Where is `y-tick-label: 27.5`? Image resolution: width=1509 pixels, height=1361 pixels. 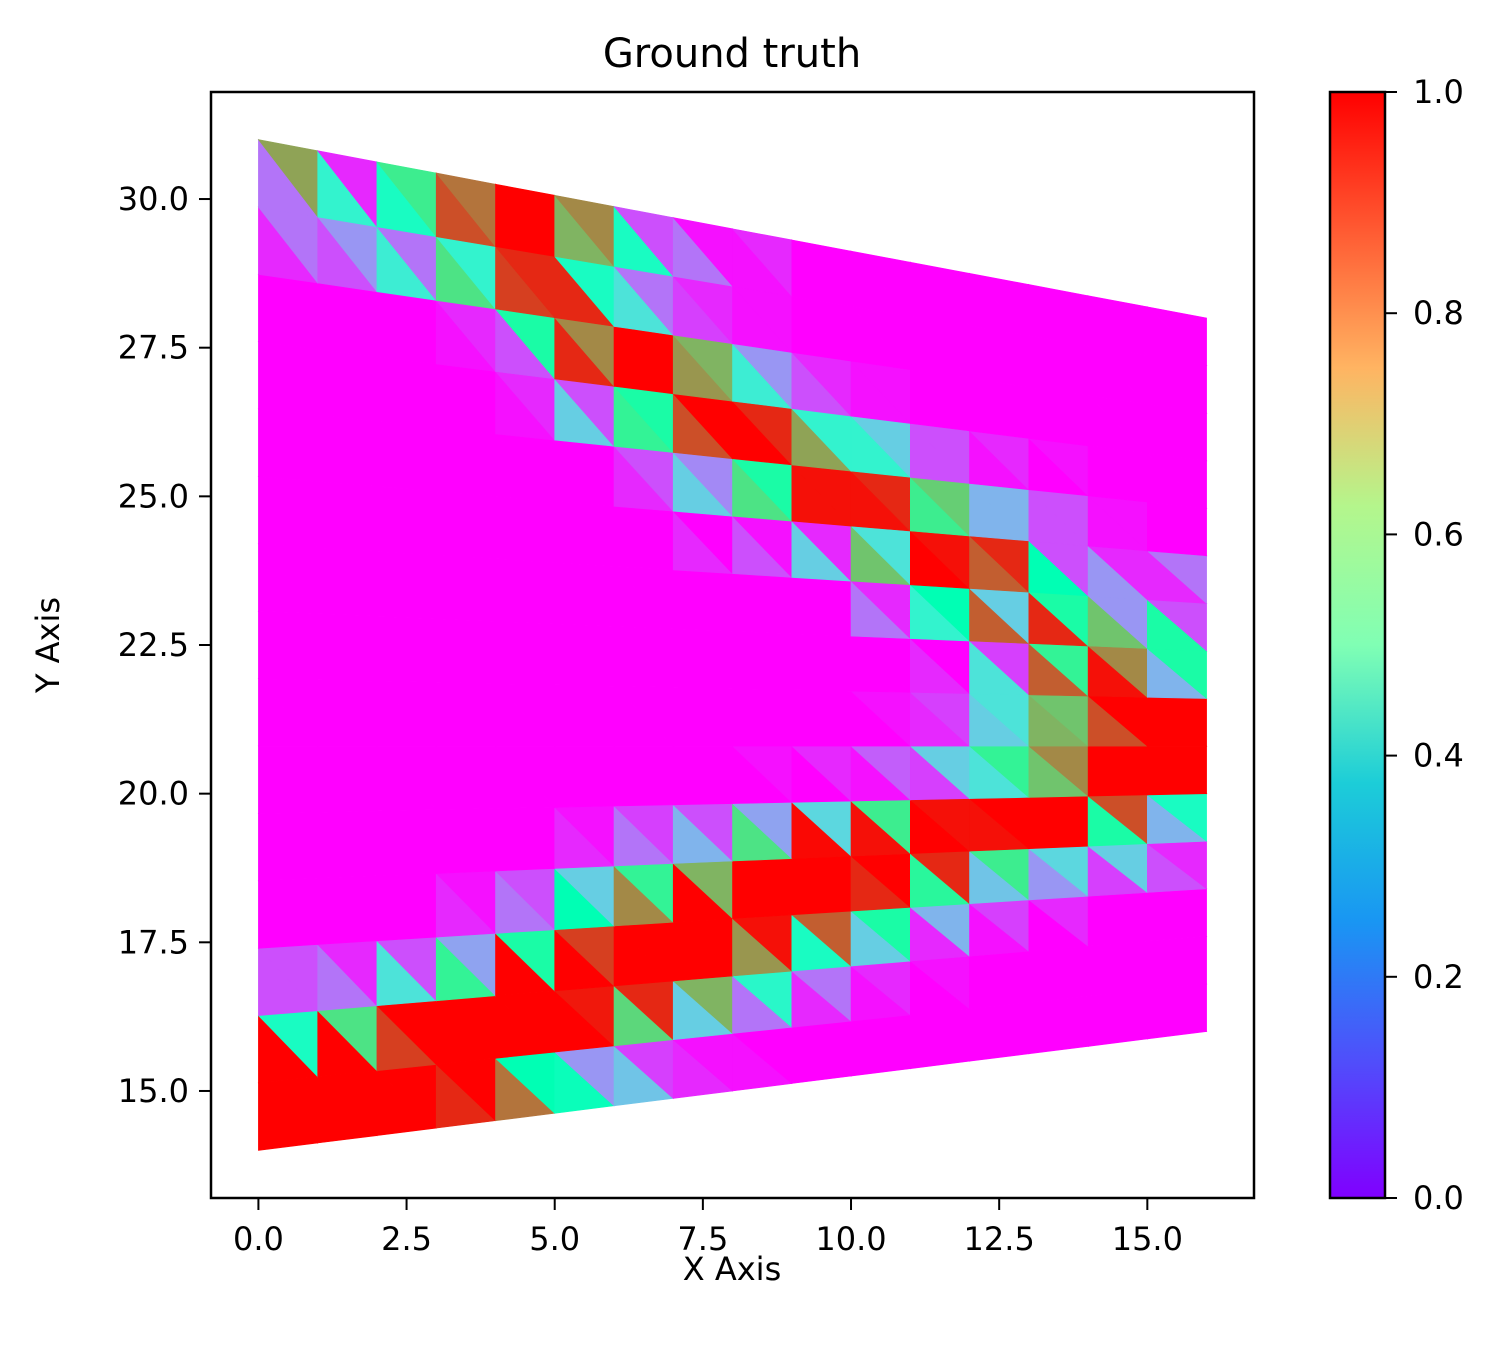 y-tick-label: 27.5 is located at coordinates (153, 348).